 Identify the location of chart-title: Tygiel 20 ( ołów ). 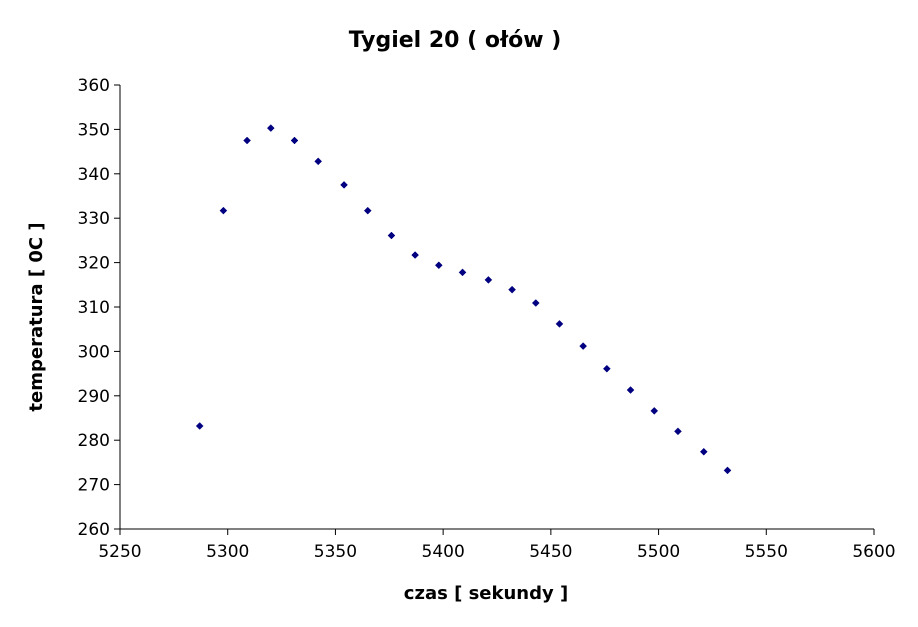
(455, 40).